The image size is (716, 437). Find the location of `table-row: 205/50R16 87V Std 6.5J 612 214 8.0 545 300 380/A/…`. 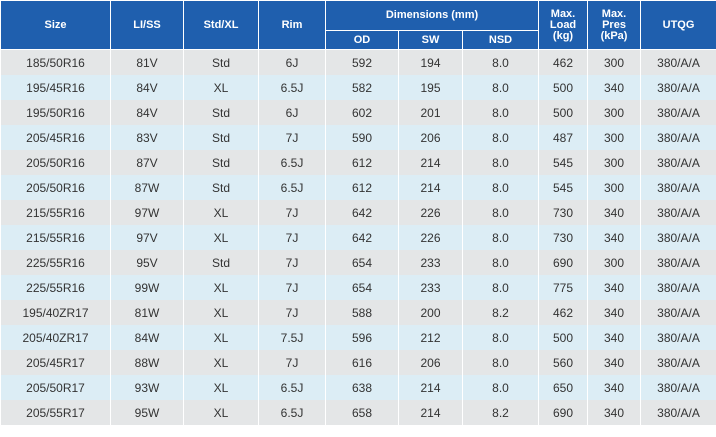

table-row: 205/50R16 87V Std 6.5J 612 214 8.0 545 300 380/A/… is located at coordinates (358, 162).